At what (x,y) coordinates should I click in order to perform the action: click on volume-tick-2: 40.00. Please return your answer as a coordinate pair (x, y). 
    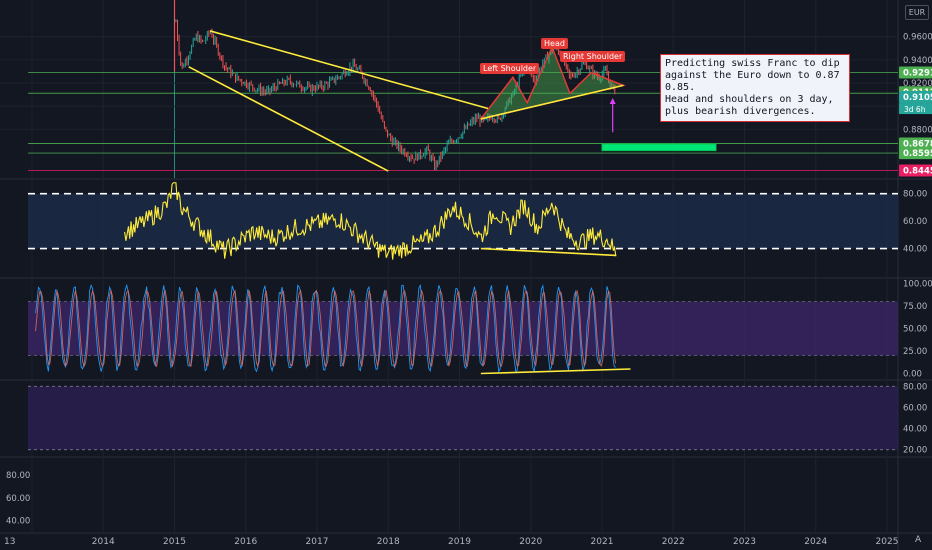
    Looking at the image, I should click on (18, 522).